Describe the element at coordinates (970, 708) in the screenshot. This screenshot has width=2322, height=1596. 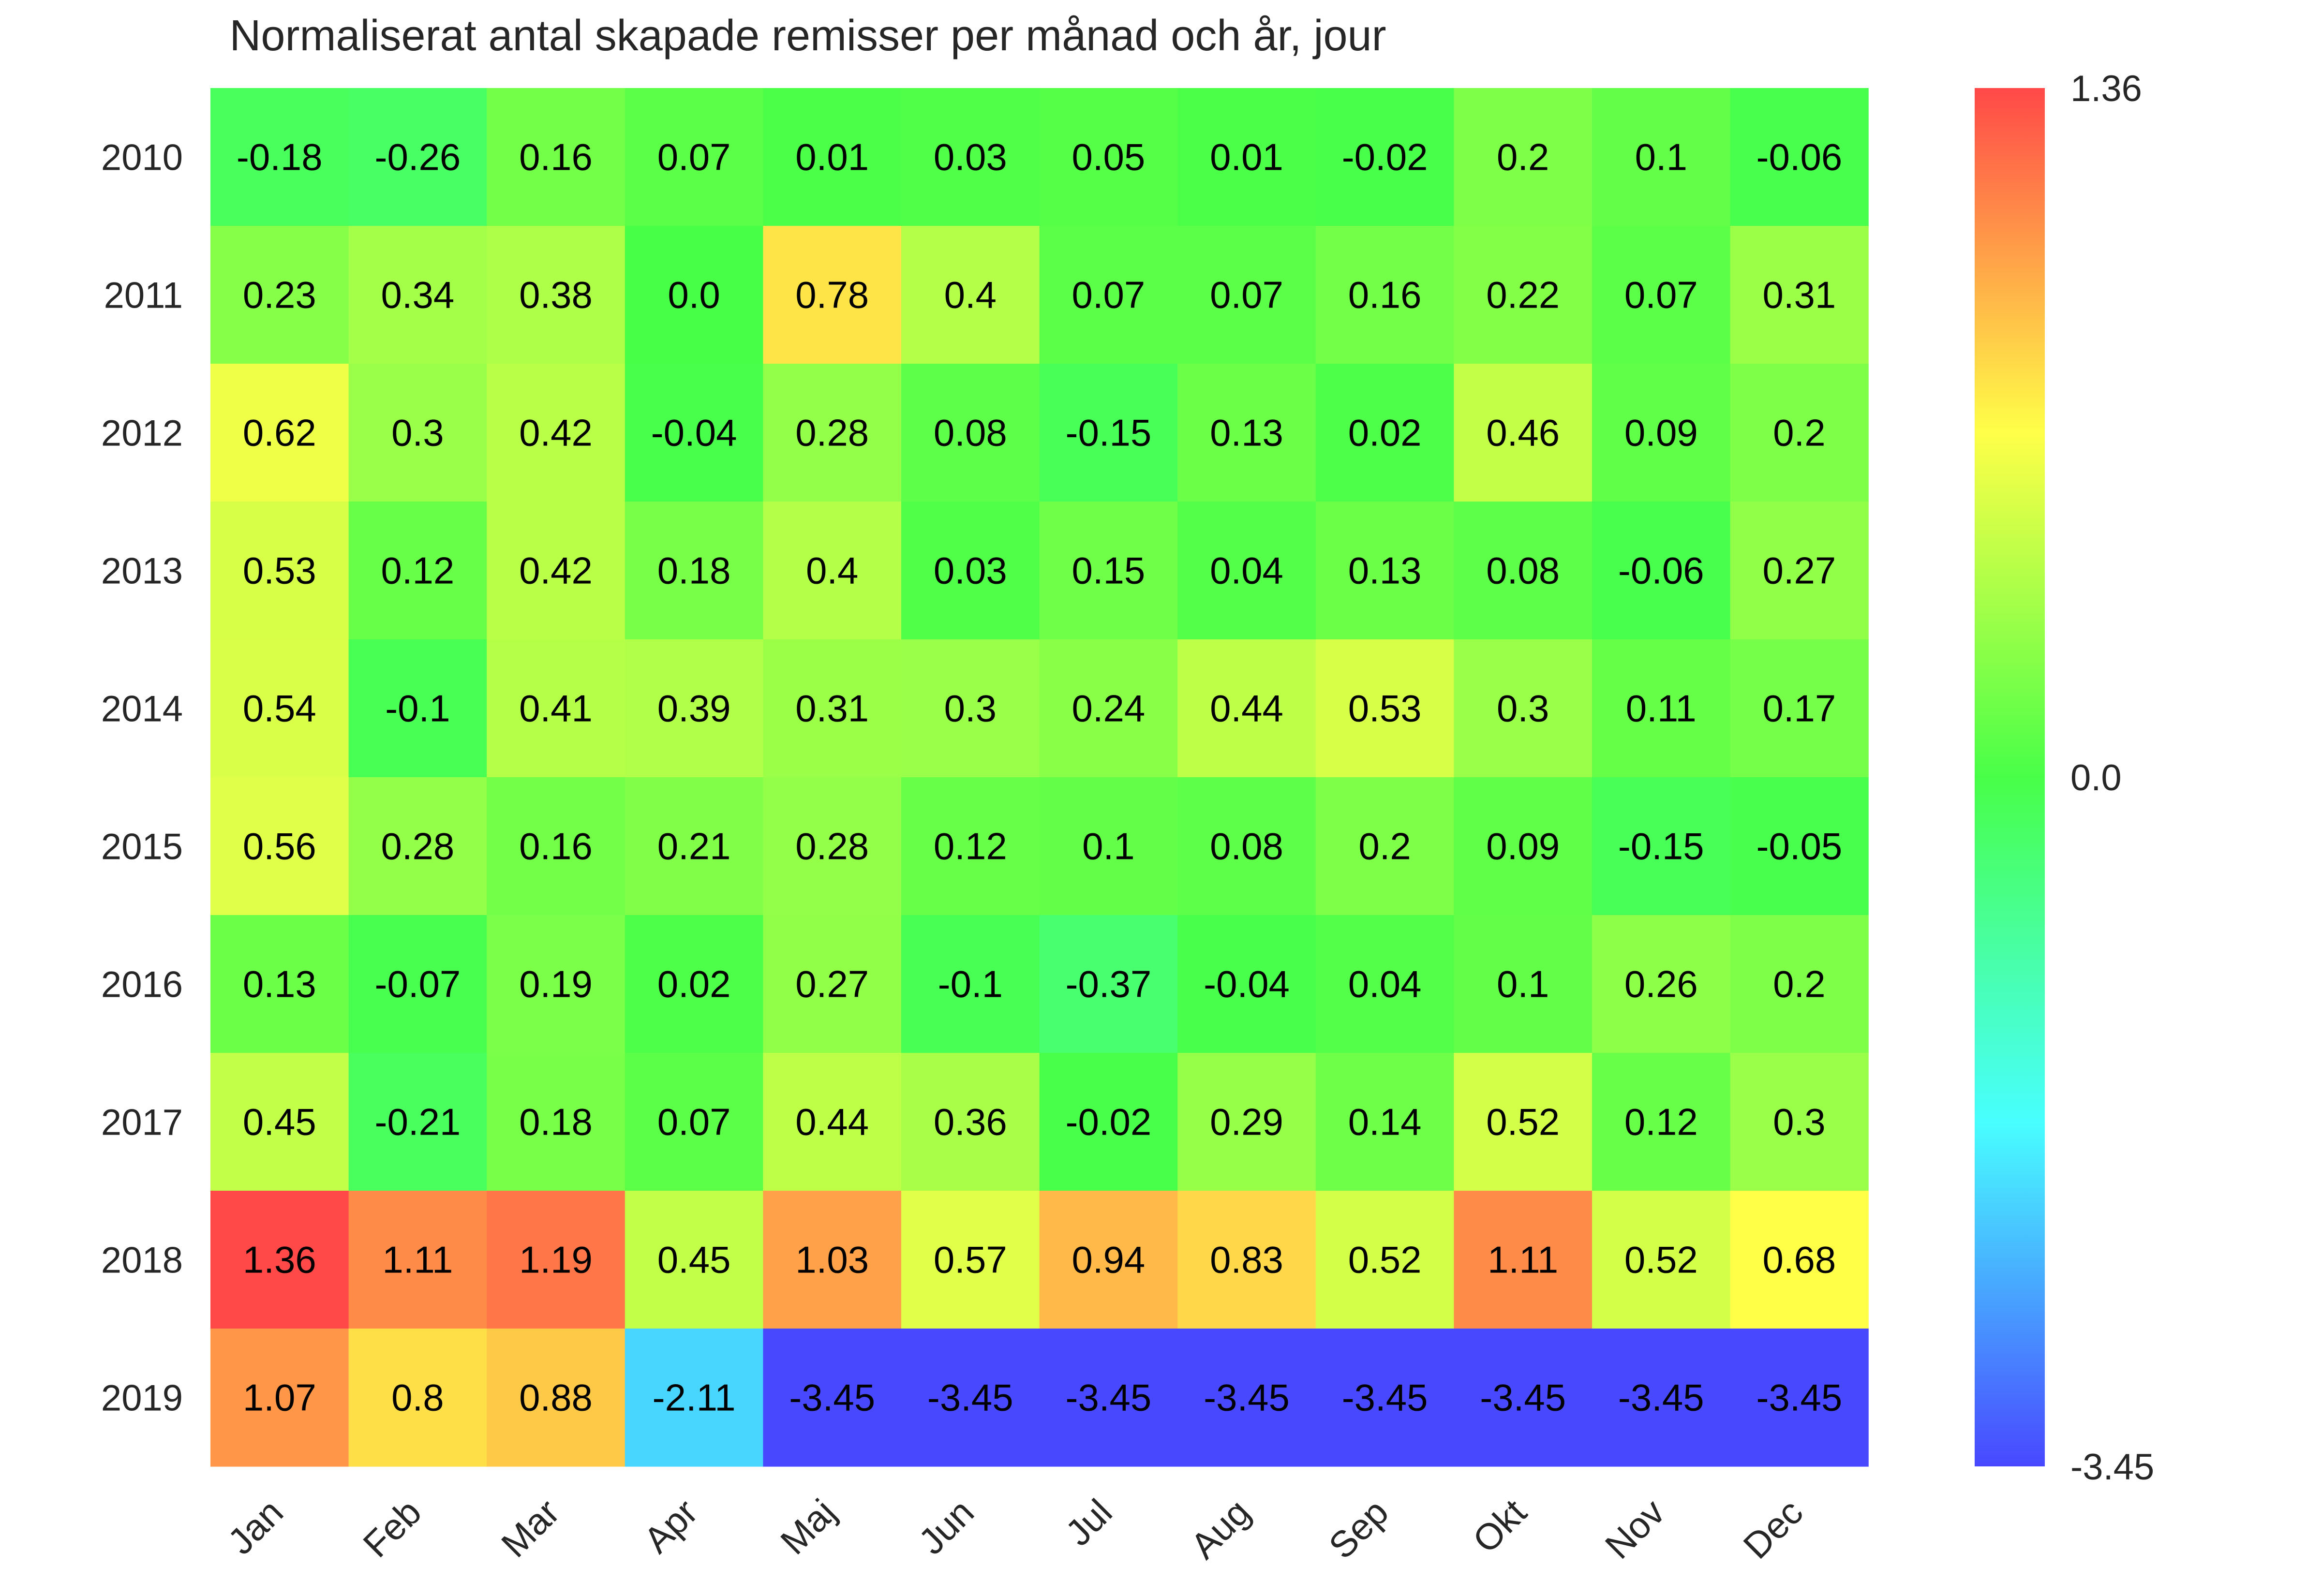
I see `heatmap-cell-2014-jun` at that location.